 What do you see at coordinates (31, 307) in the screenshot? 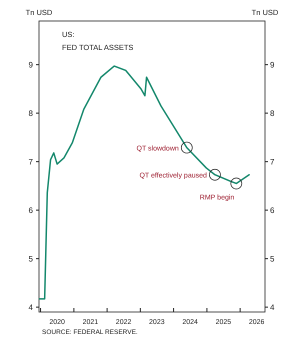
I see `y-tick-label: 4` at bounding box center [31, 307].